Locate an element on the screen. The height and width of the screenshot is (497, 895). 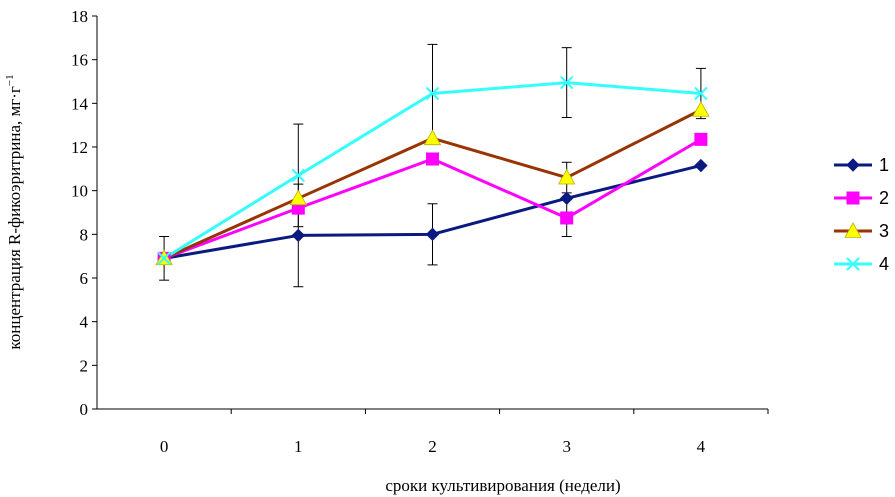
x-ticks: 0 1 2 3 4 is located at coordinates (464, 432).